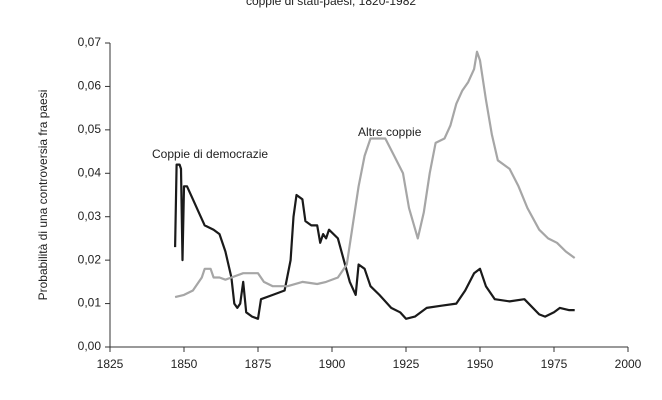 Image resolution: width=662 pixels, height=400 pixels. I want to click on x-tick-label: 1825, so click(110, 364).